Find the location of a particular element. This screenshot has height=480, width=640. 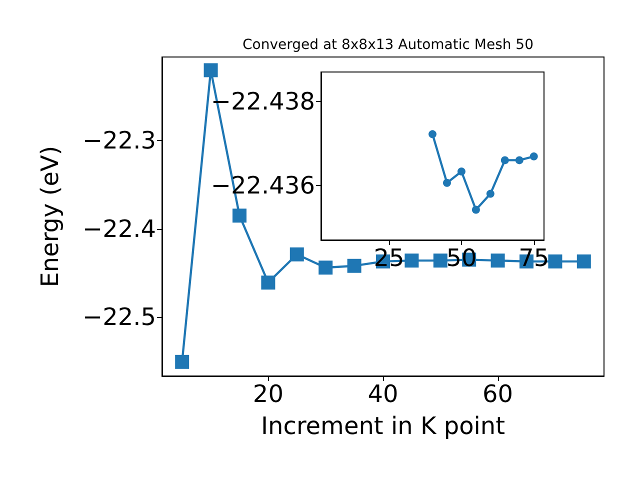

y-tick-label: −22.5 is located at coordinates (119, 316).